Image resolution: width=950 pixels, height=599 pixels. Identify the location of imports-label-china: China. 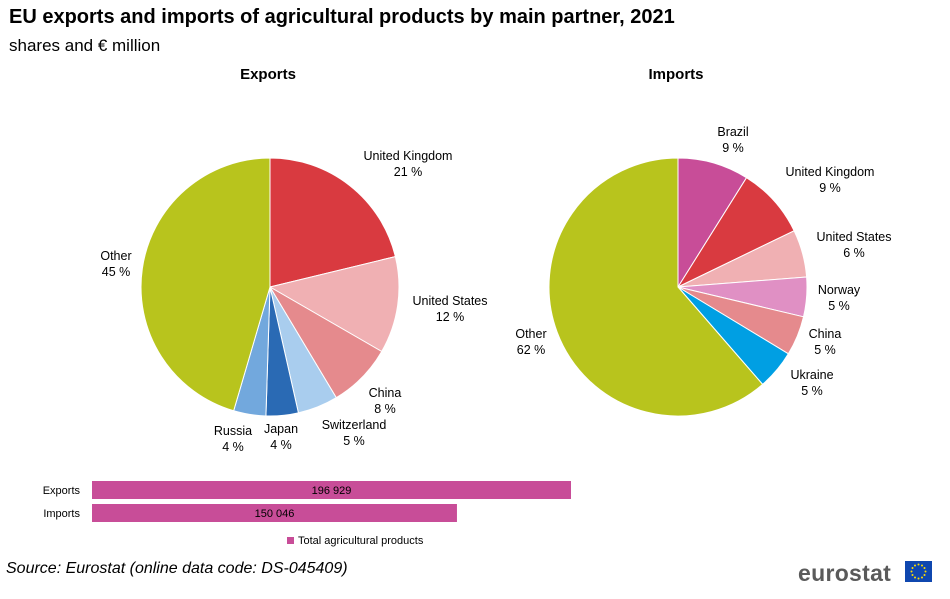
(825, 334).